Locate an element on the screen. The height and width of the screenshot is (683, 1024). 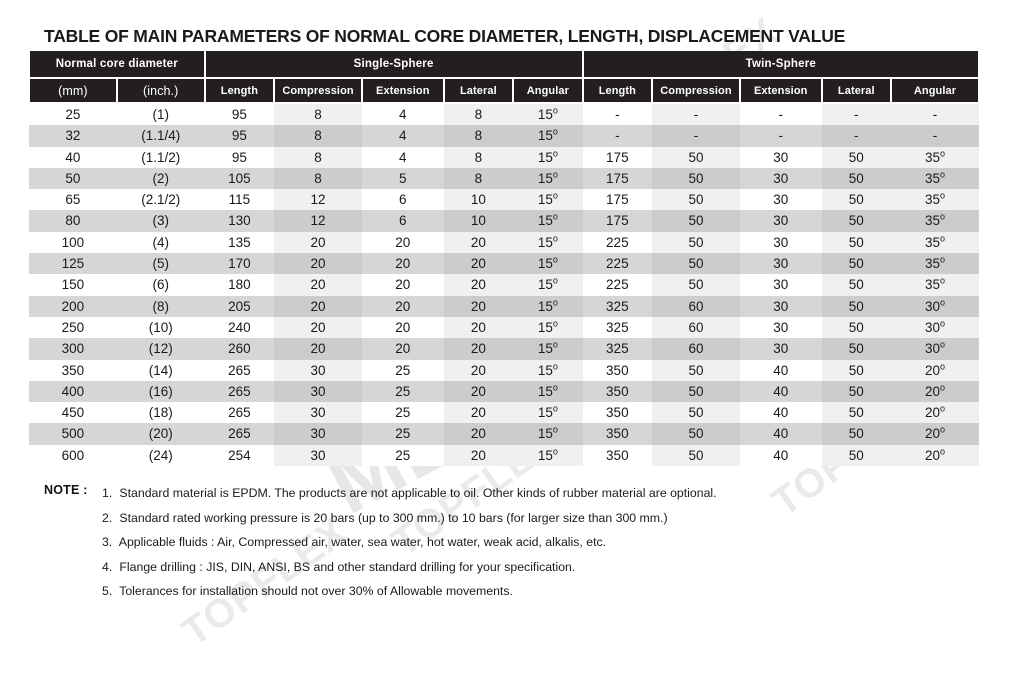
header-col-single-length: Length is located at coordinates (239, 90).